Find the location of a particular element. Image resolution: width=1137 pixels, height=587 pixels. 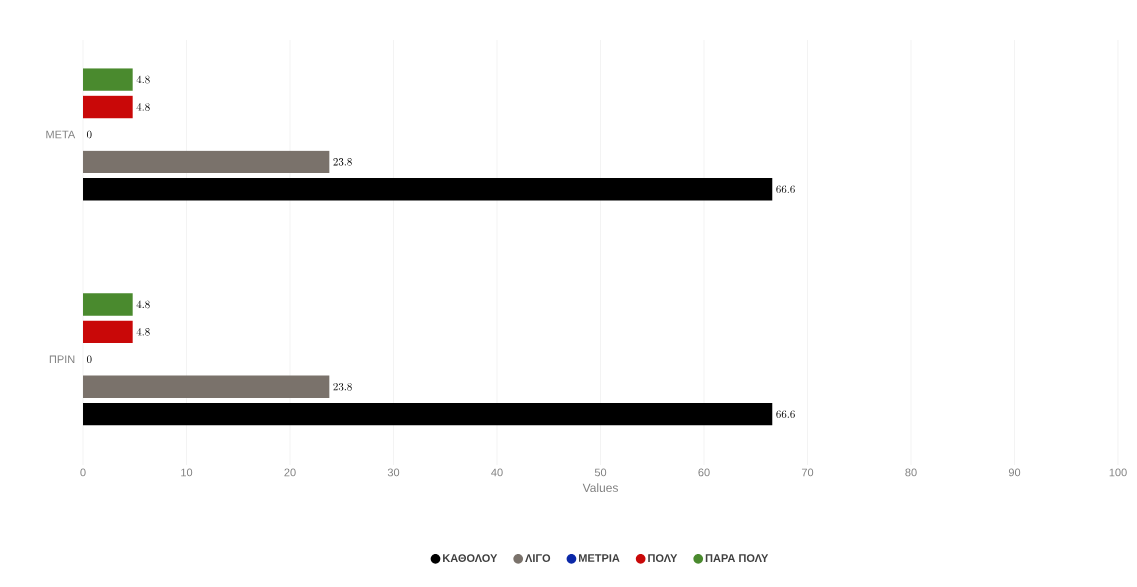

x-tick-label: 90 is located at coordinates (1014, 472).